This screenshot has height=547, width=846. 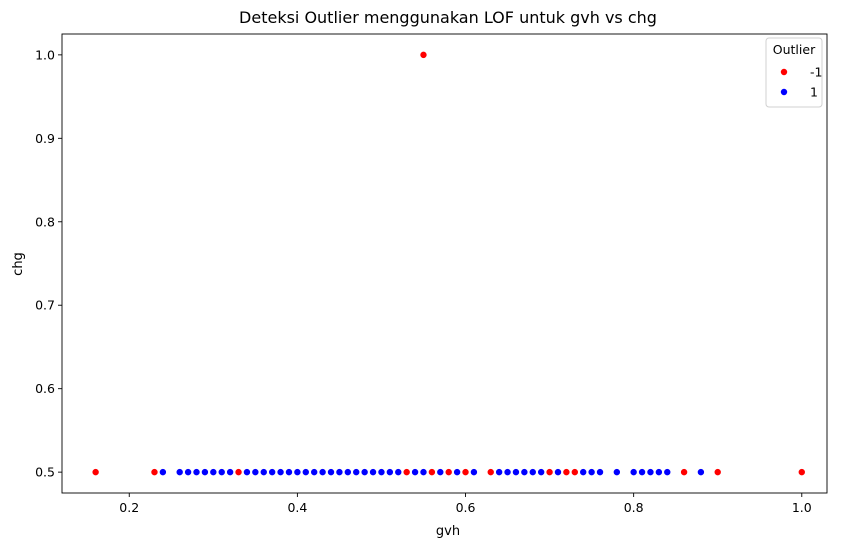 I want to click on y-tick-label: 1.0, so click(x=45, y=54).